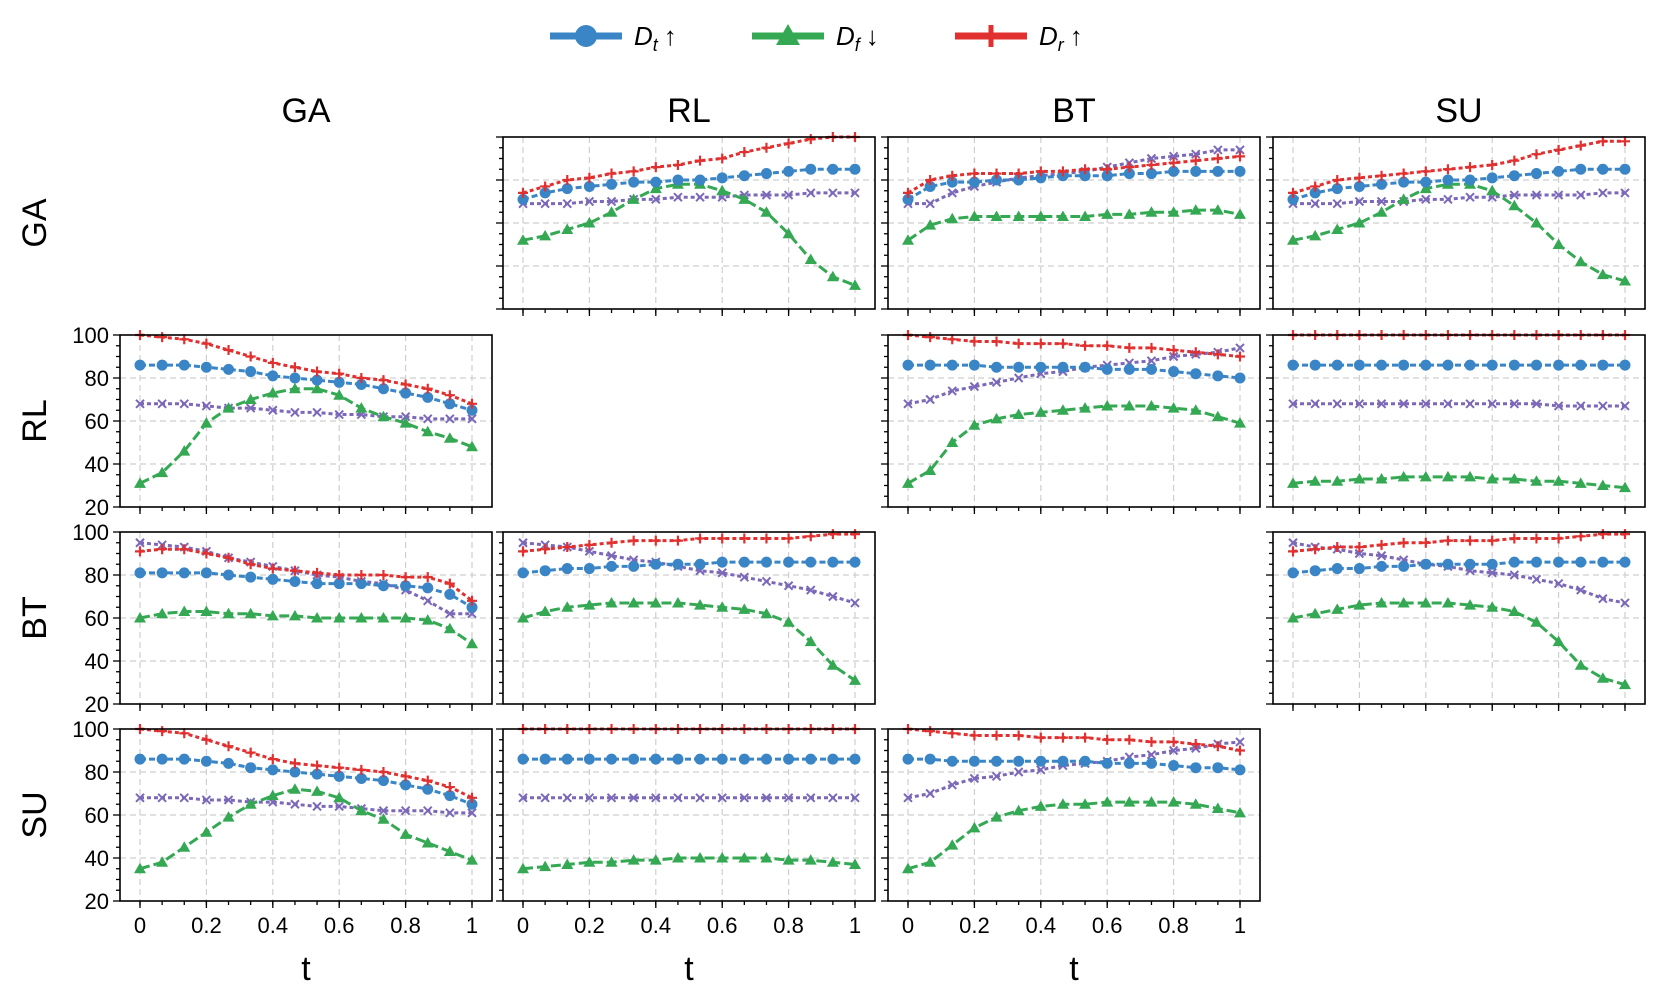 This screenshot has height=1003, width=1660. Describe the element at coordinates (306, 369) in the screenshot. I see `series-dr` at that location.